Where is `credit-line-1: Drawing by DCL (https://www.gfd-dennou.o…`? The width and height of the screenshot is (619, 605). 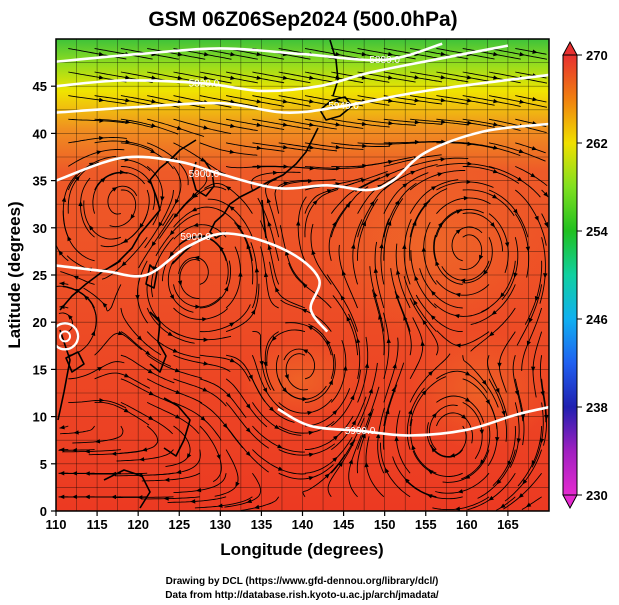
credit-line-1: Drawing by DCL (https://www.gfd-dennou.o… is located at coordinates (302, 581).